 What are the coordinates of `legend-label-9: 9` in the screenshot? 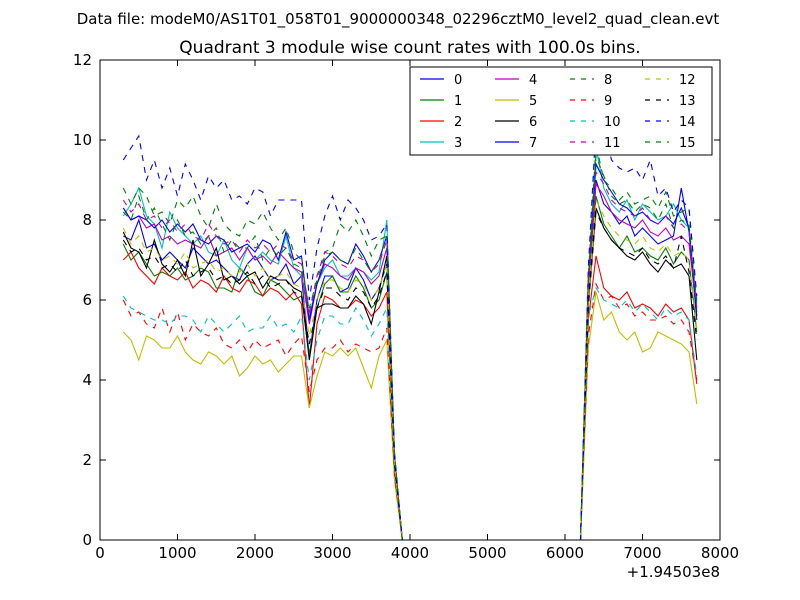 It's located at (608, 101).